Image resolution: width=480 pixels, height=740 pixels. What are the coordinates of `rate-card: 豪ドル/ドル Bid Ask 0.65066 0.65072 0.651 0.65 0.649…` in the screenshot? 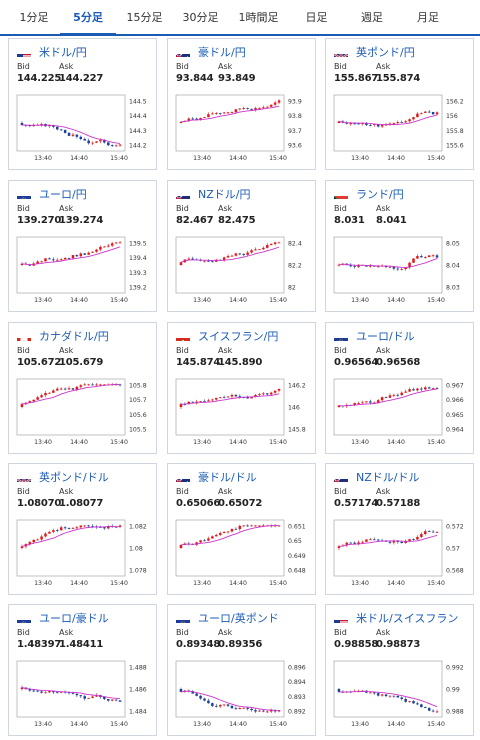 It's located at (241, 529).